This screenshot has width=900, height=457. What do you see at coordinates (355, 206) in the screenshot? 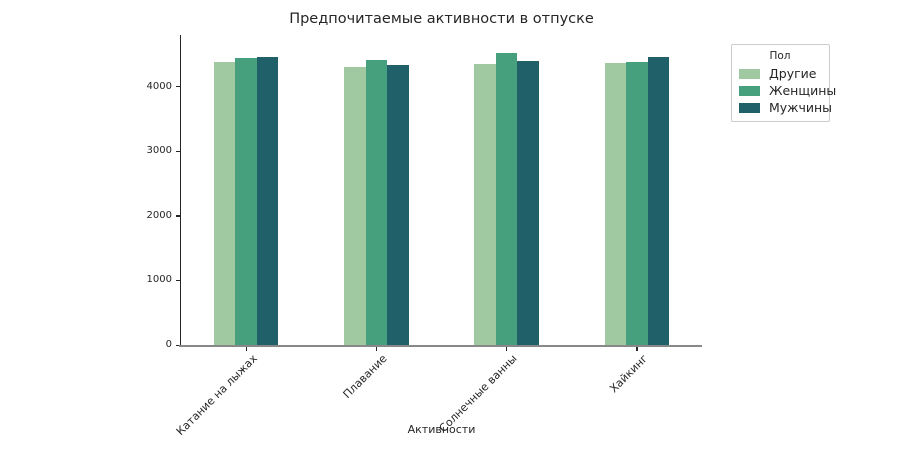
I see `bar-series0-cat1` at bounding box center [355, 206].